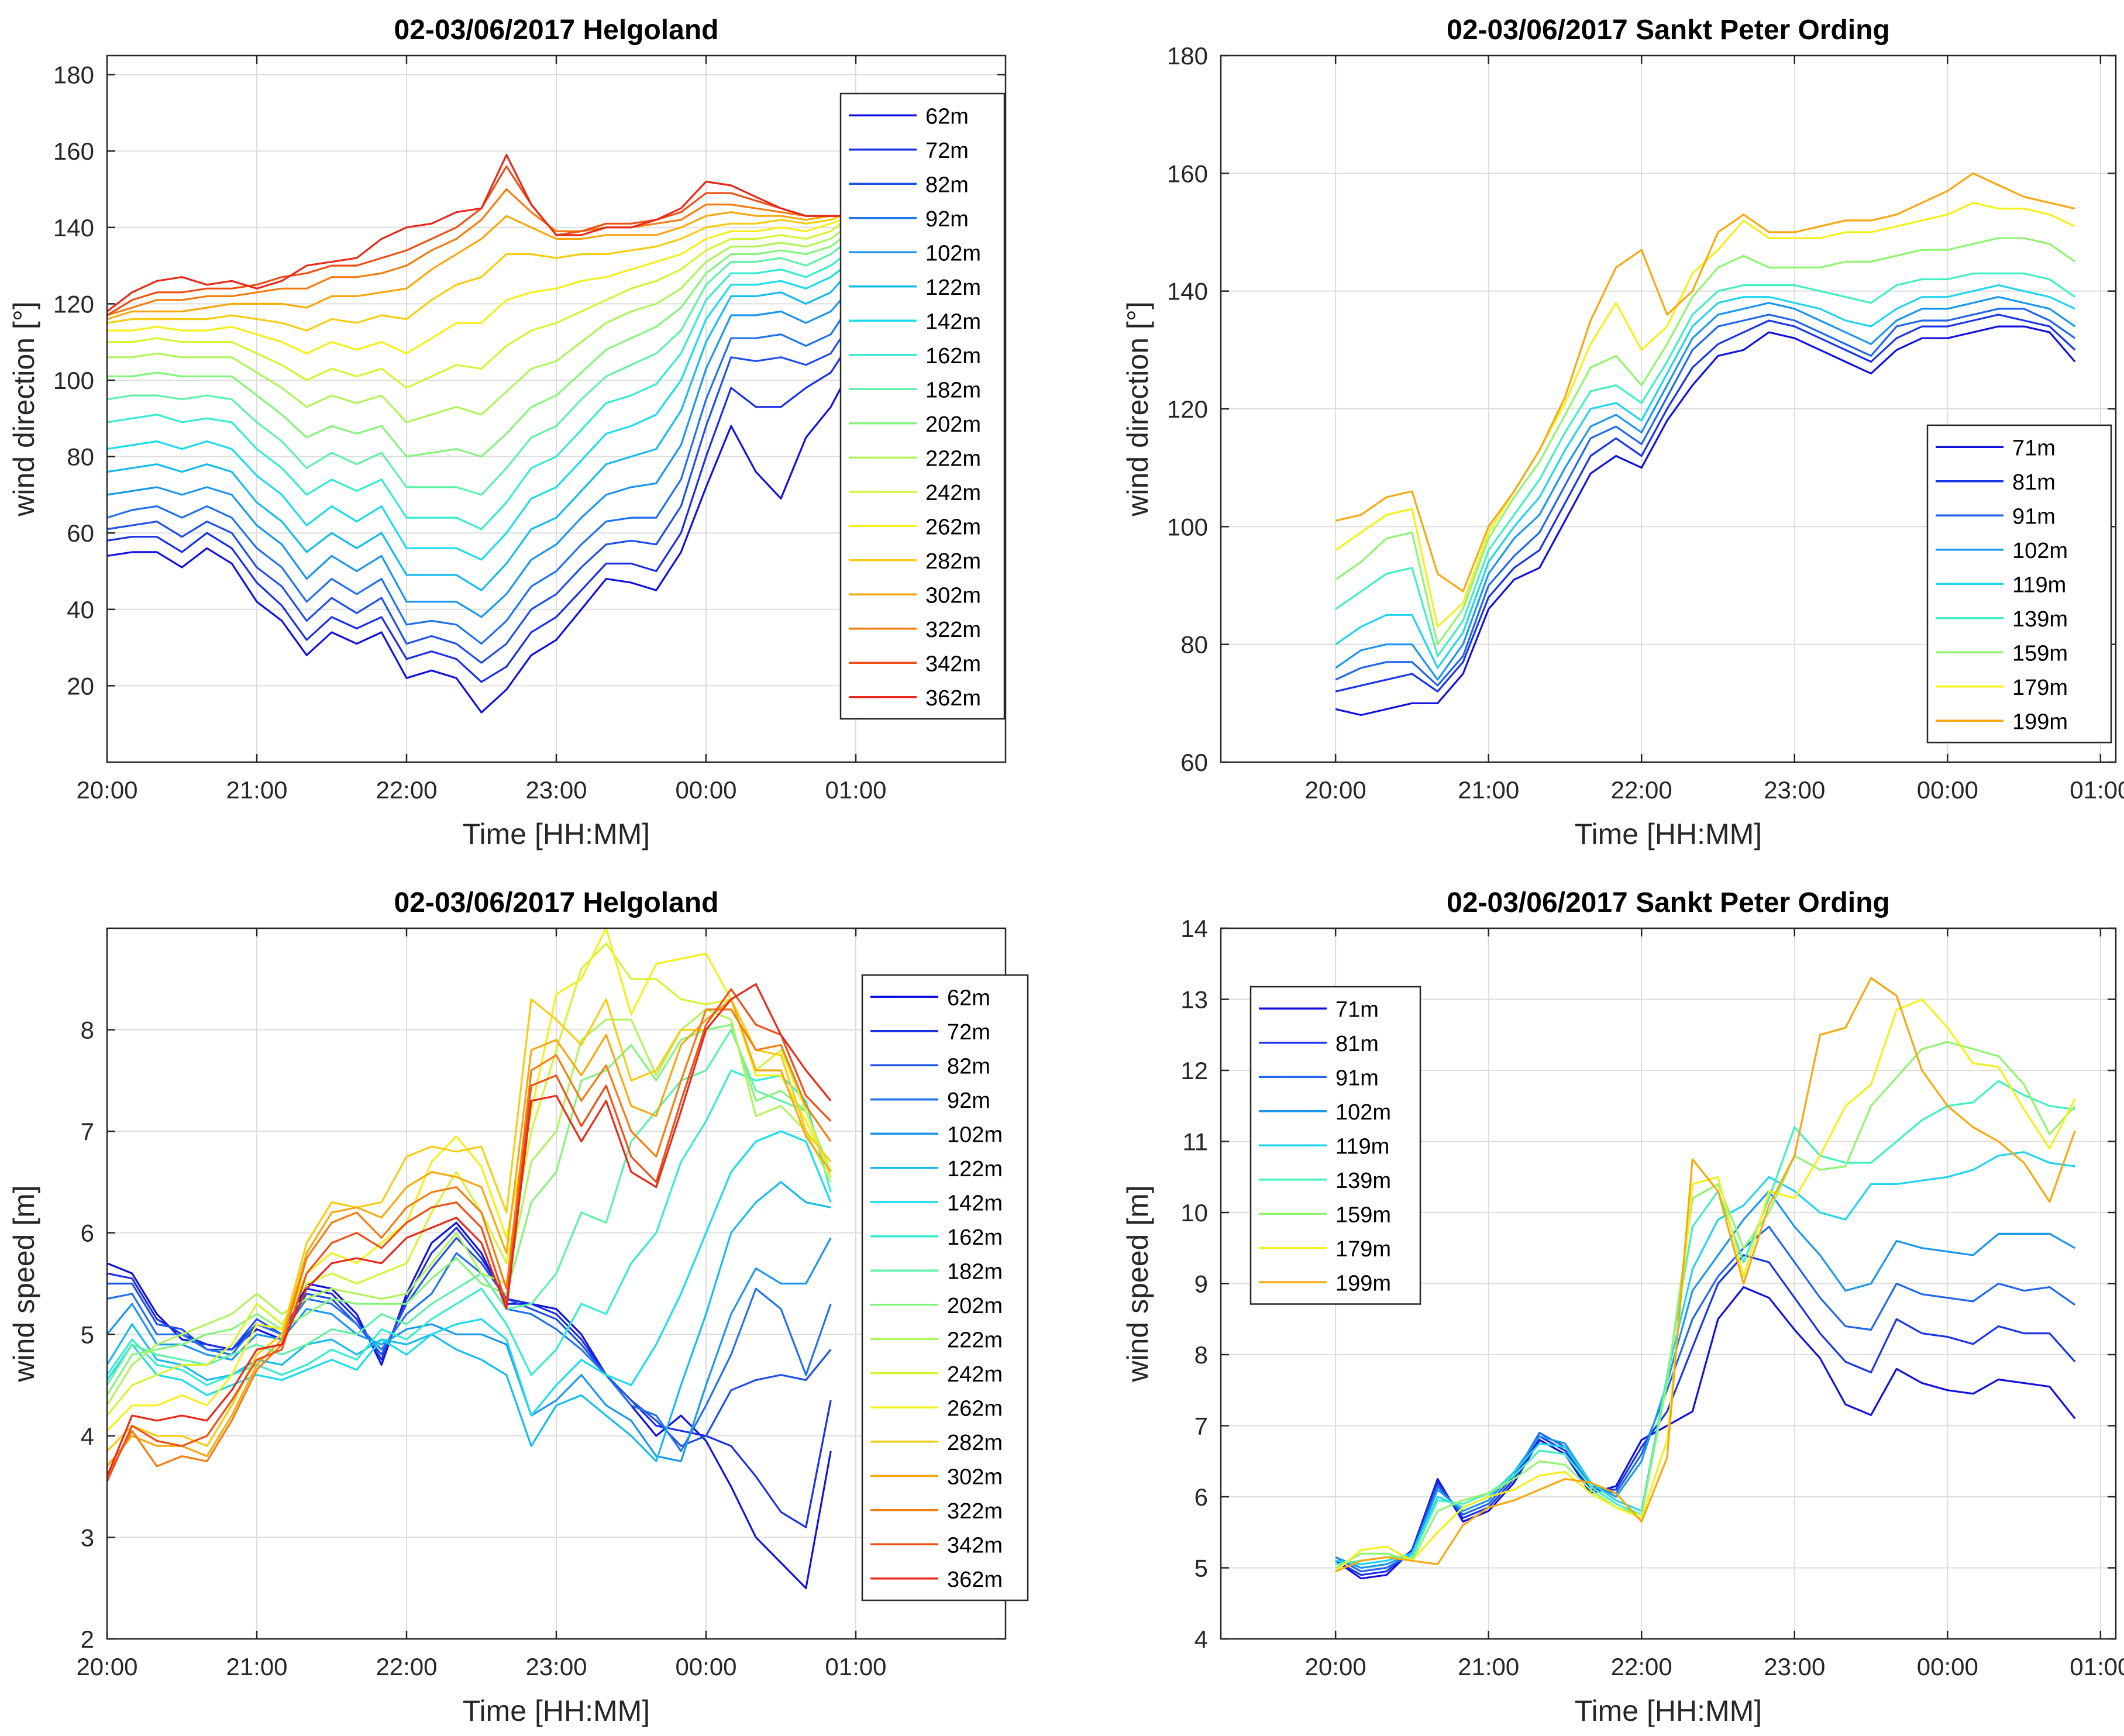 The image size is (2124, 1736). Describe the element at coordinates (1194, 1070) in the screenshot. I see `y-tick-label: 12` at that location.